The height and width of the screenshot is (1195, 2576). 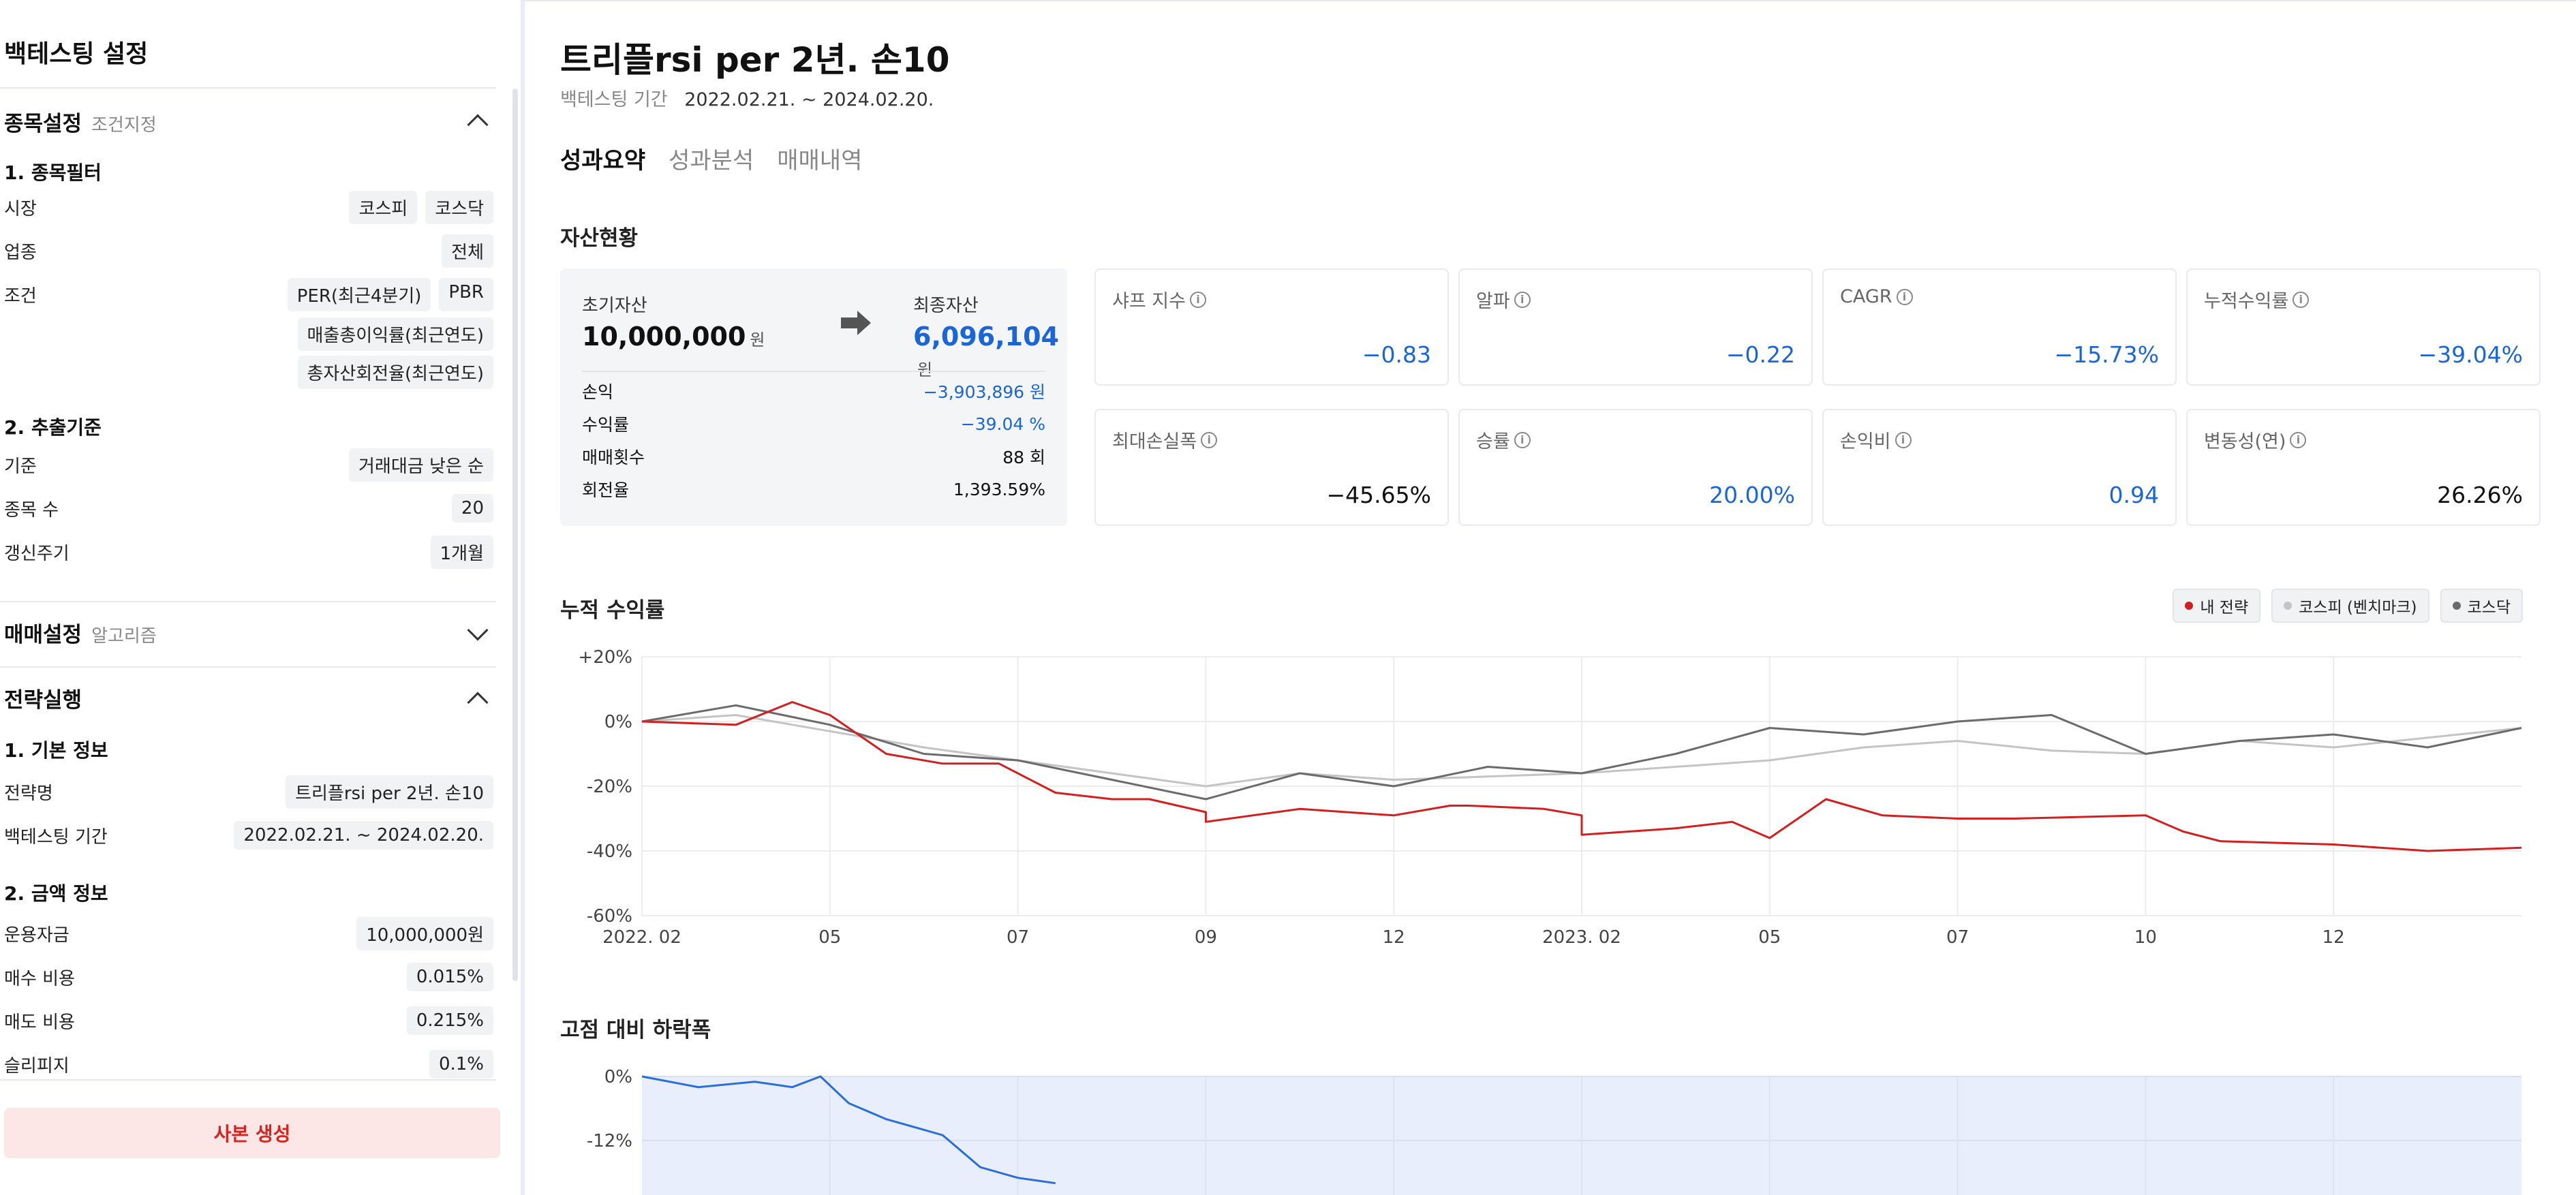 I want to click on condition-chip: 총자산회전율(최근연도), so click(x=395, y=372).